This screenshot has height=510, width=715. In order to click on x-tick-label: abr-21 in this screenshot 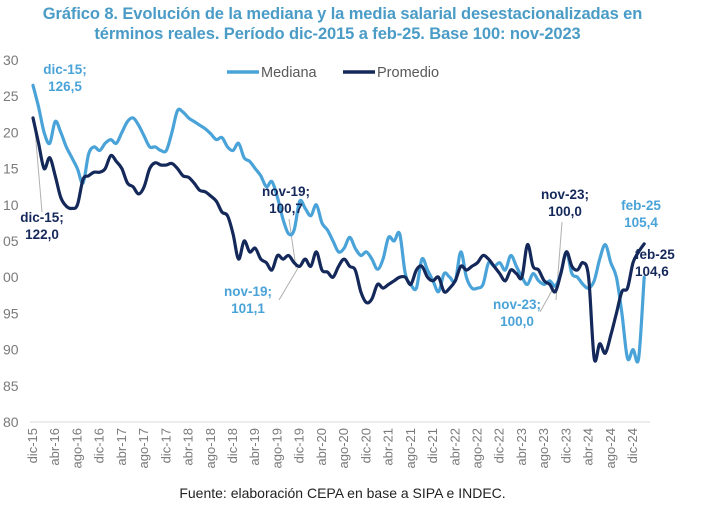, I will do `click(388, 447)`.